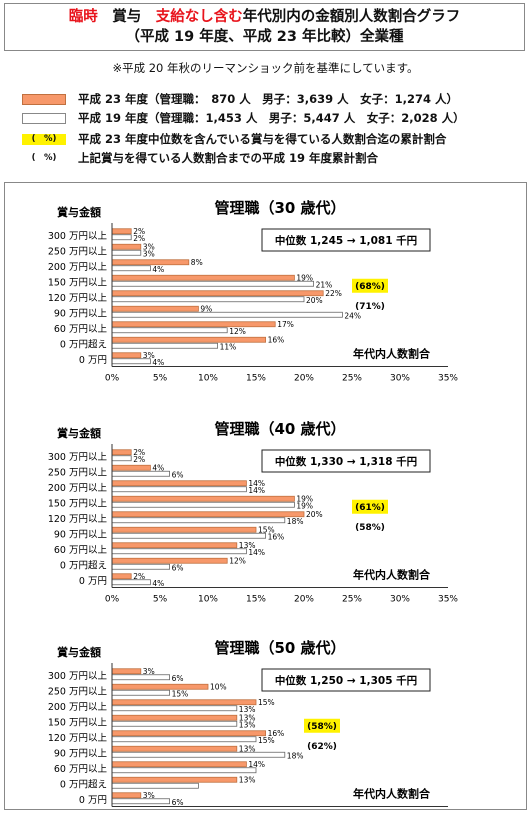  Describe the element at coordinates (78, 457) in the screenshot. I see `chart-2-category-label: 300 万円以上` at that location.